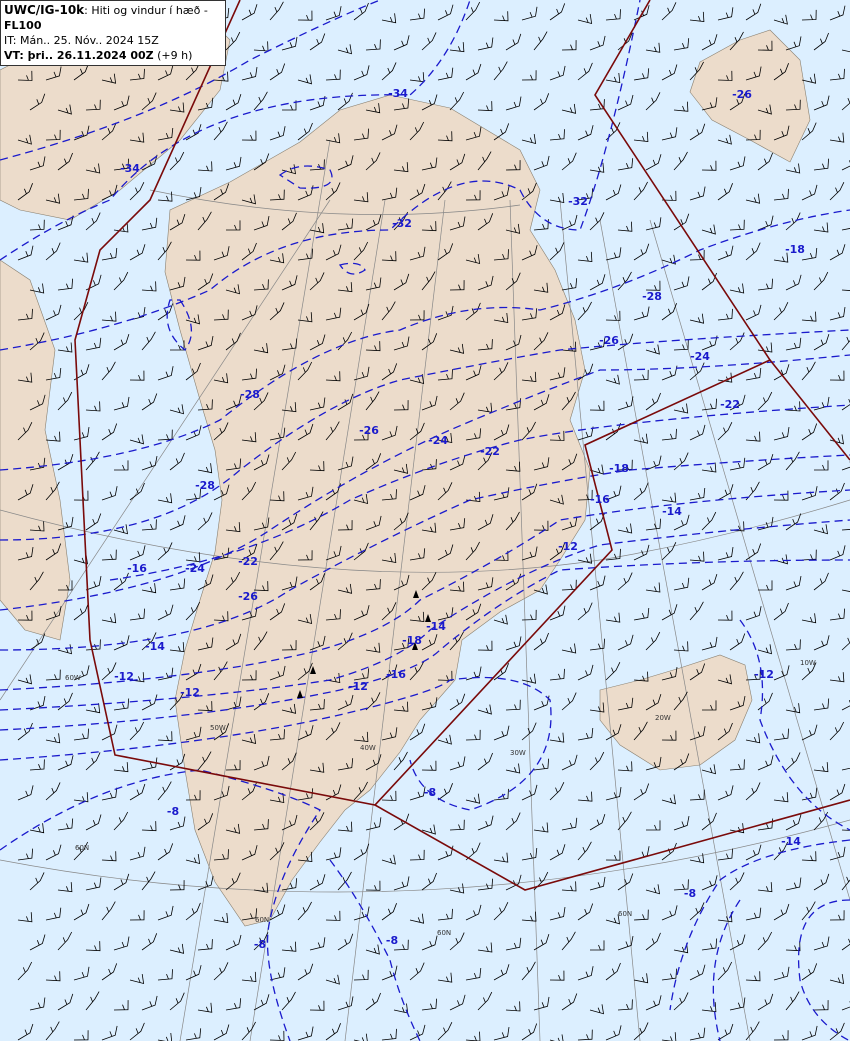  I want to click on contour-label: -18, so click(795, 249).